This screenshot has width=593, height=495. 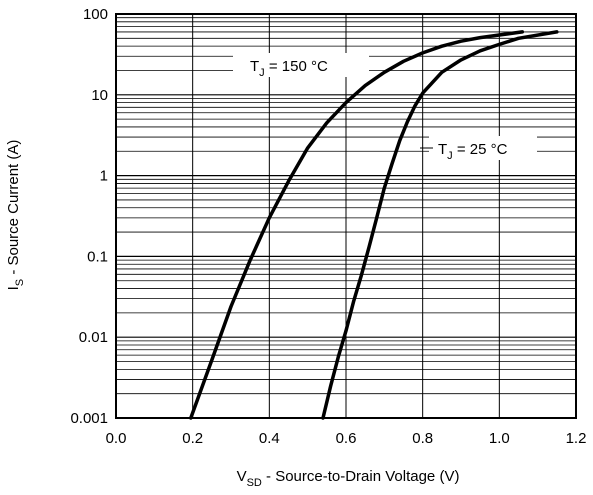 I want to click on label-25c: TJ = 25 °C, so click(x=478, y=149).